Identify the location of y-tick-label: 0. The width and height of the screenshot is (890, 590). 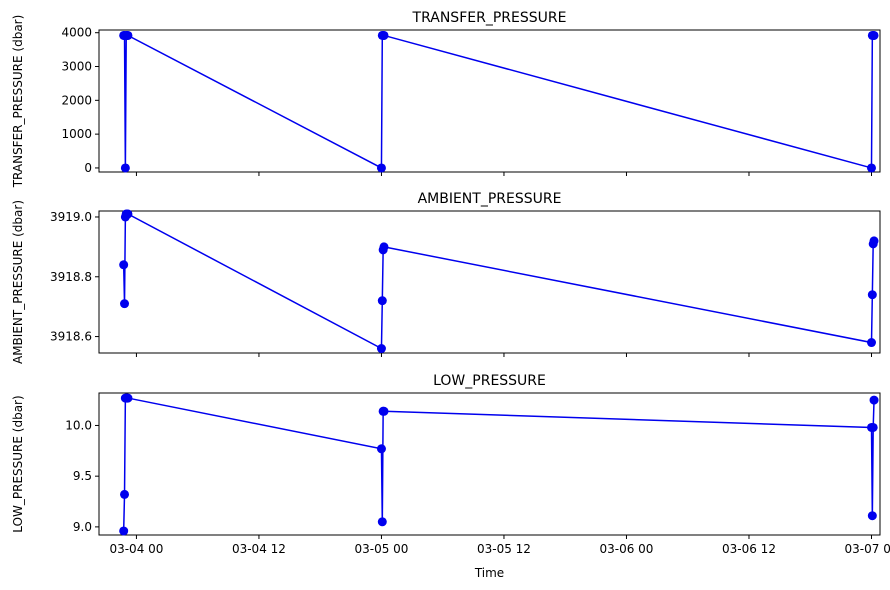
(88, 168).